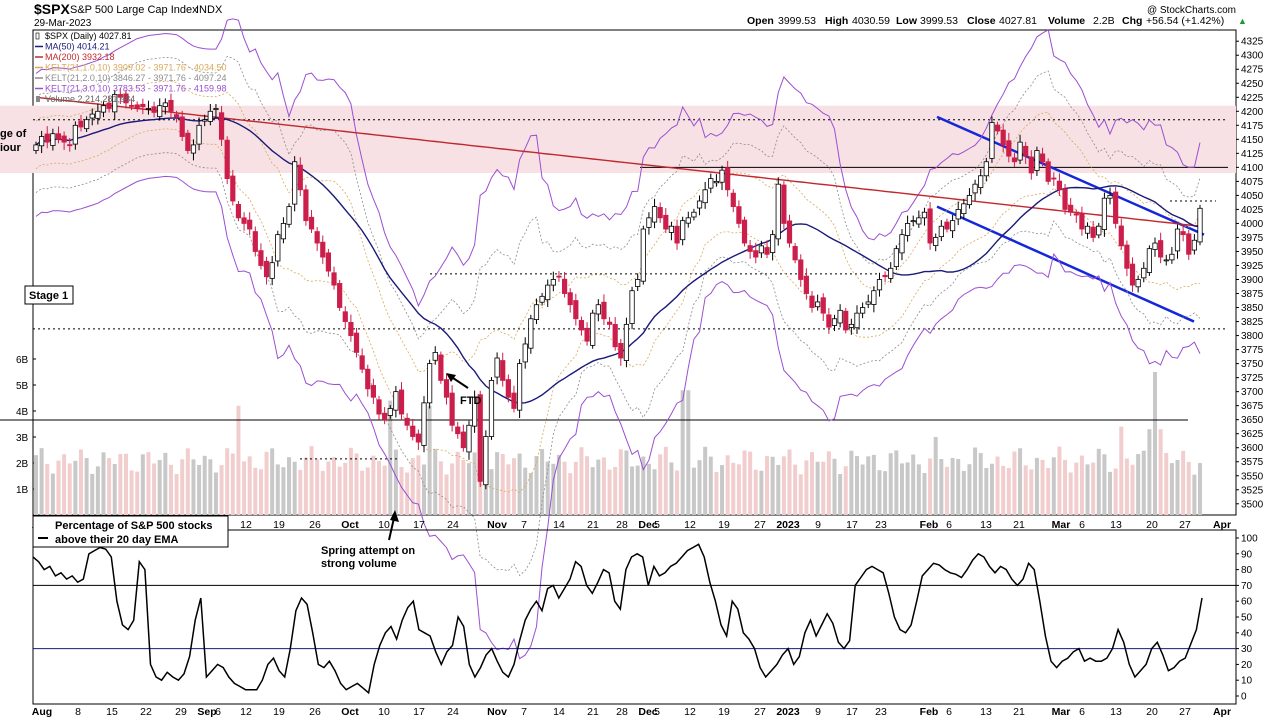 This screenshot has width=1280, height=725. I want to click on x-tick-label-price: 9, so click(818, 525).